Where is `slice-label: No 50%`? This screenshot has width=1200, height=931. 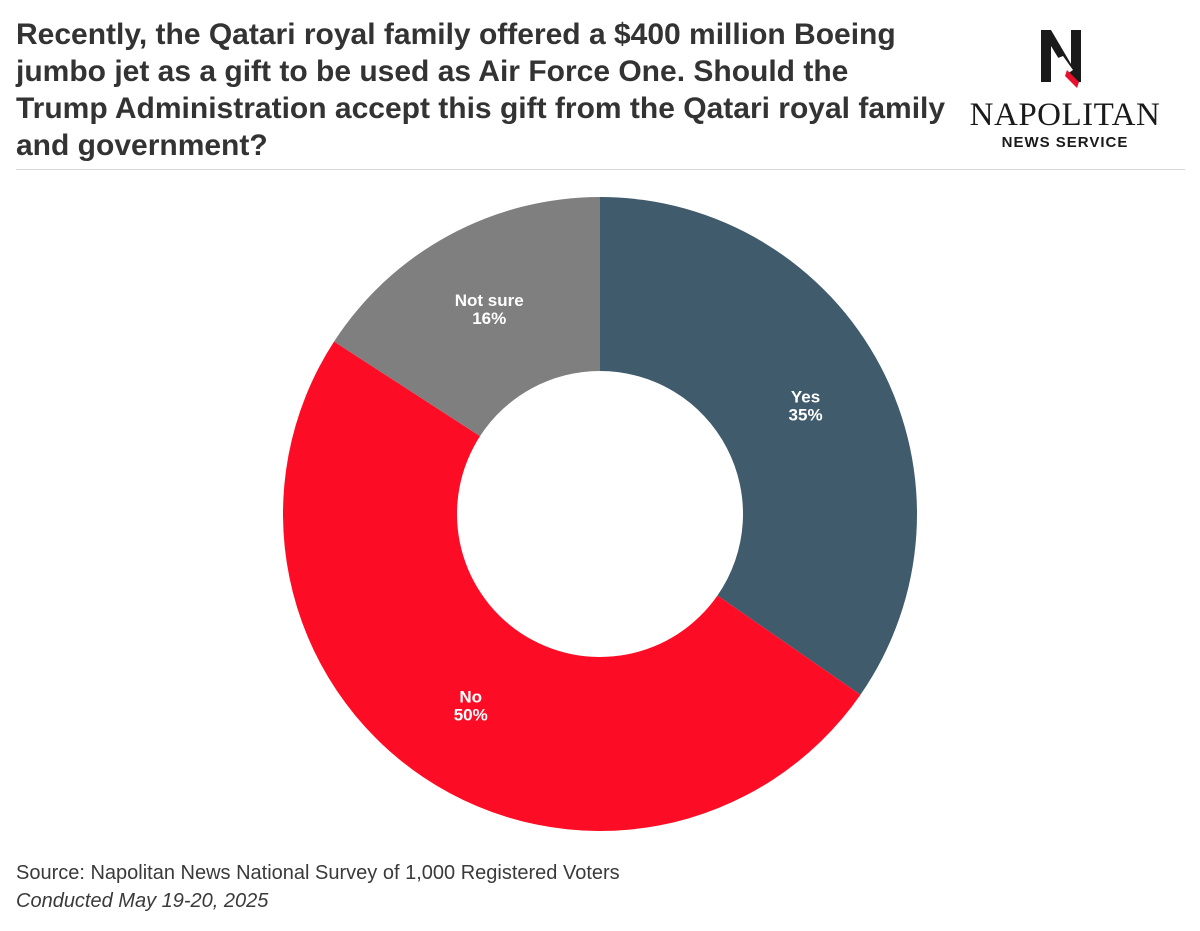 slice-label: No 50% is located at coordinates (471, 706).